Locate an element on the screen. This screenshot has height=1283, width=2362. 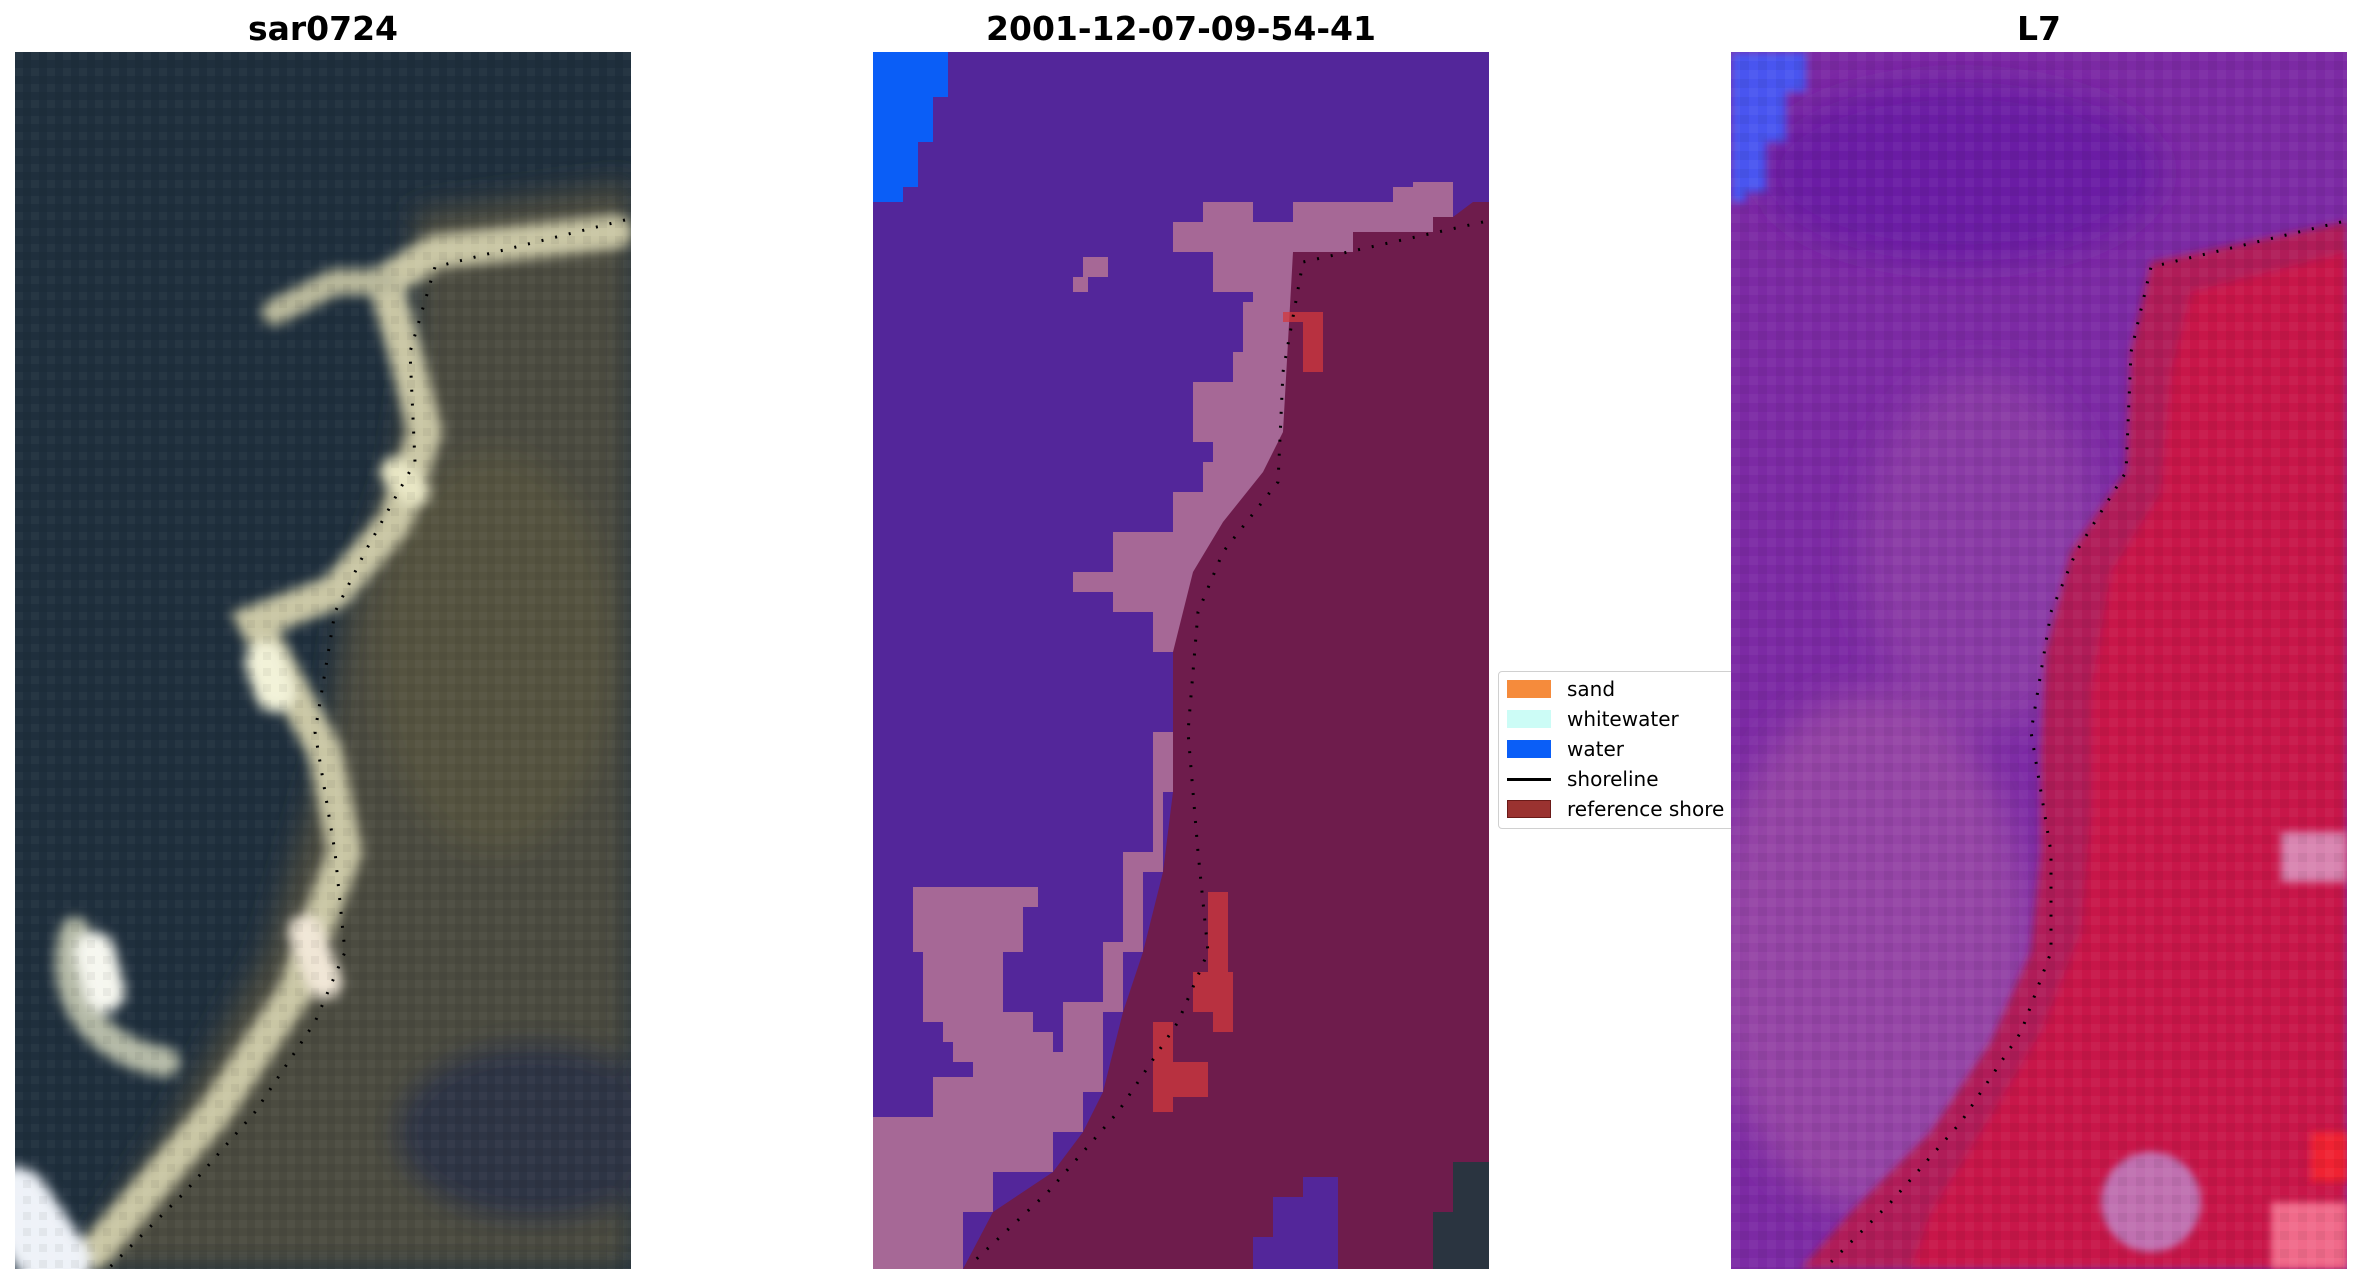
legend-item-reference-shore: reference shore is located at coordinates (1618, 809).